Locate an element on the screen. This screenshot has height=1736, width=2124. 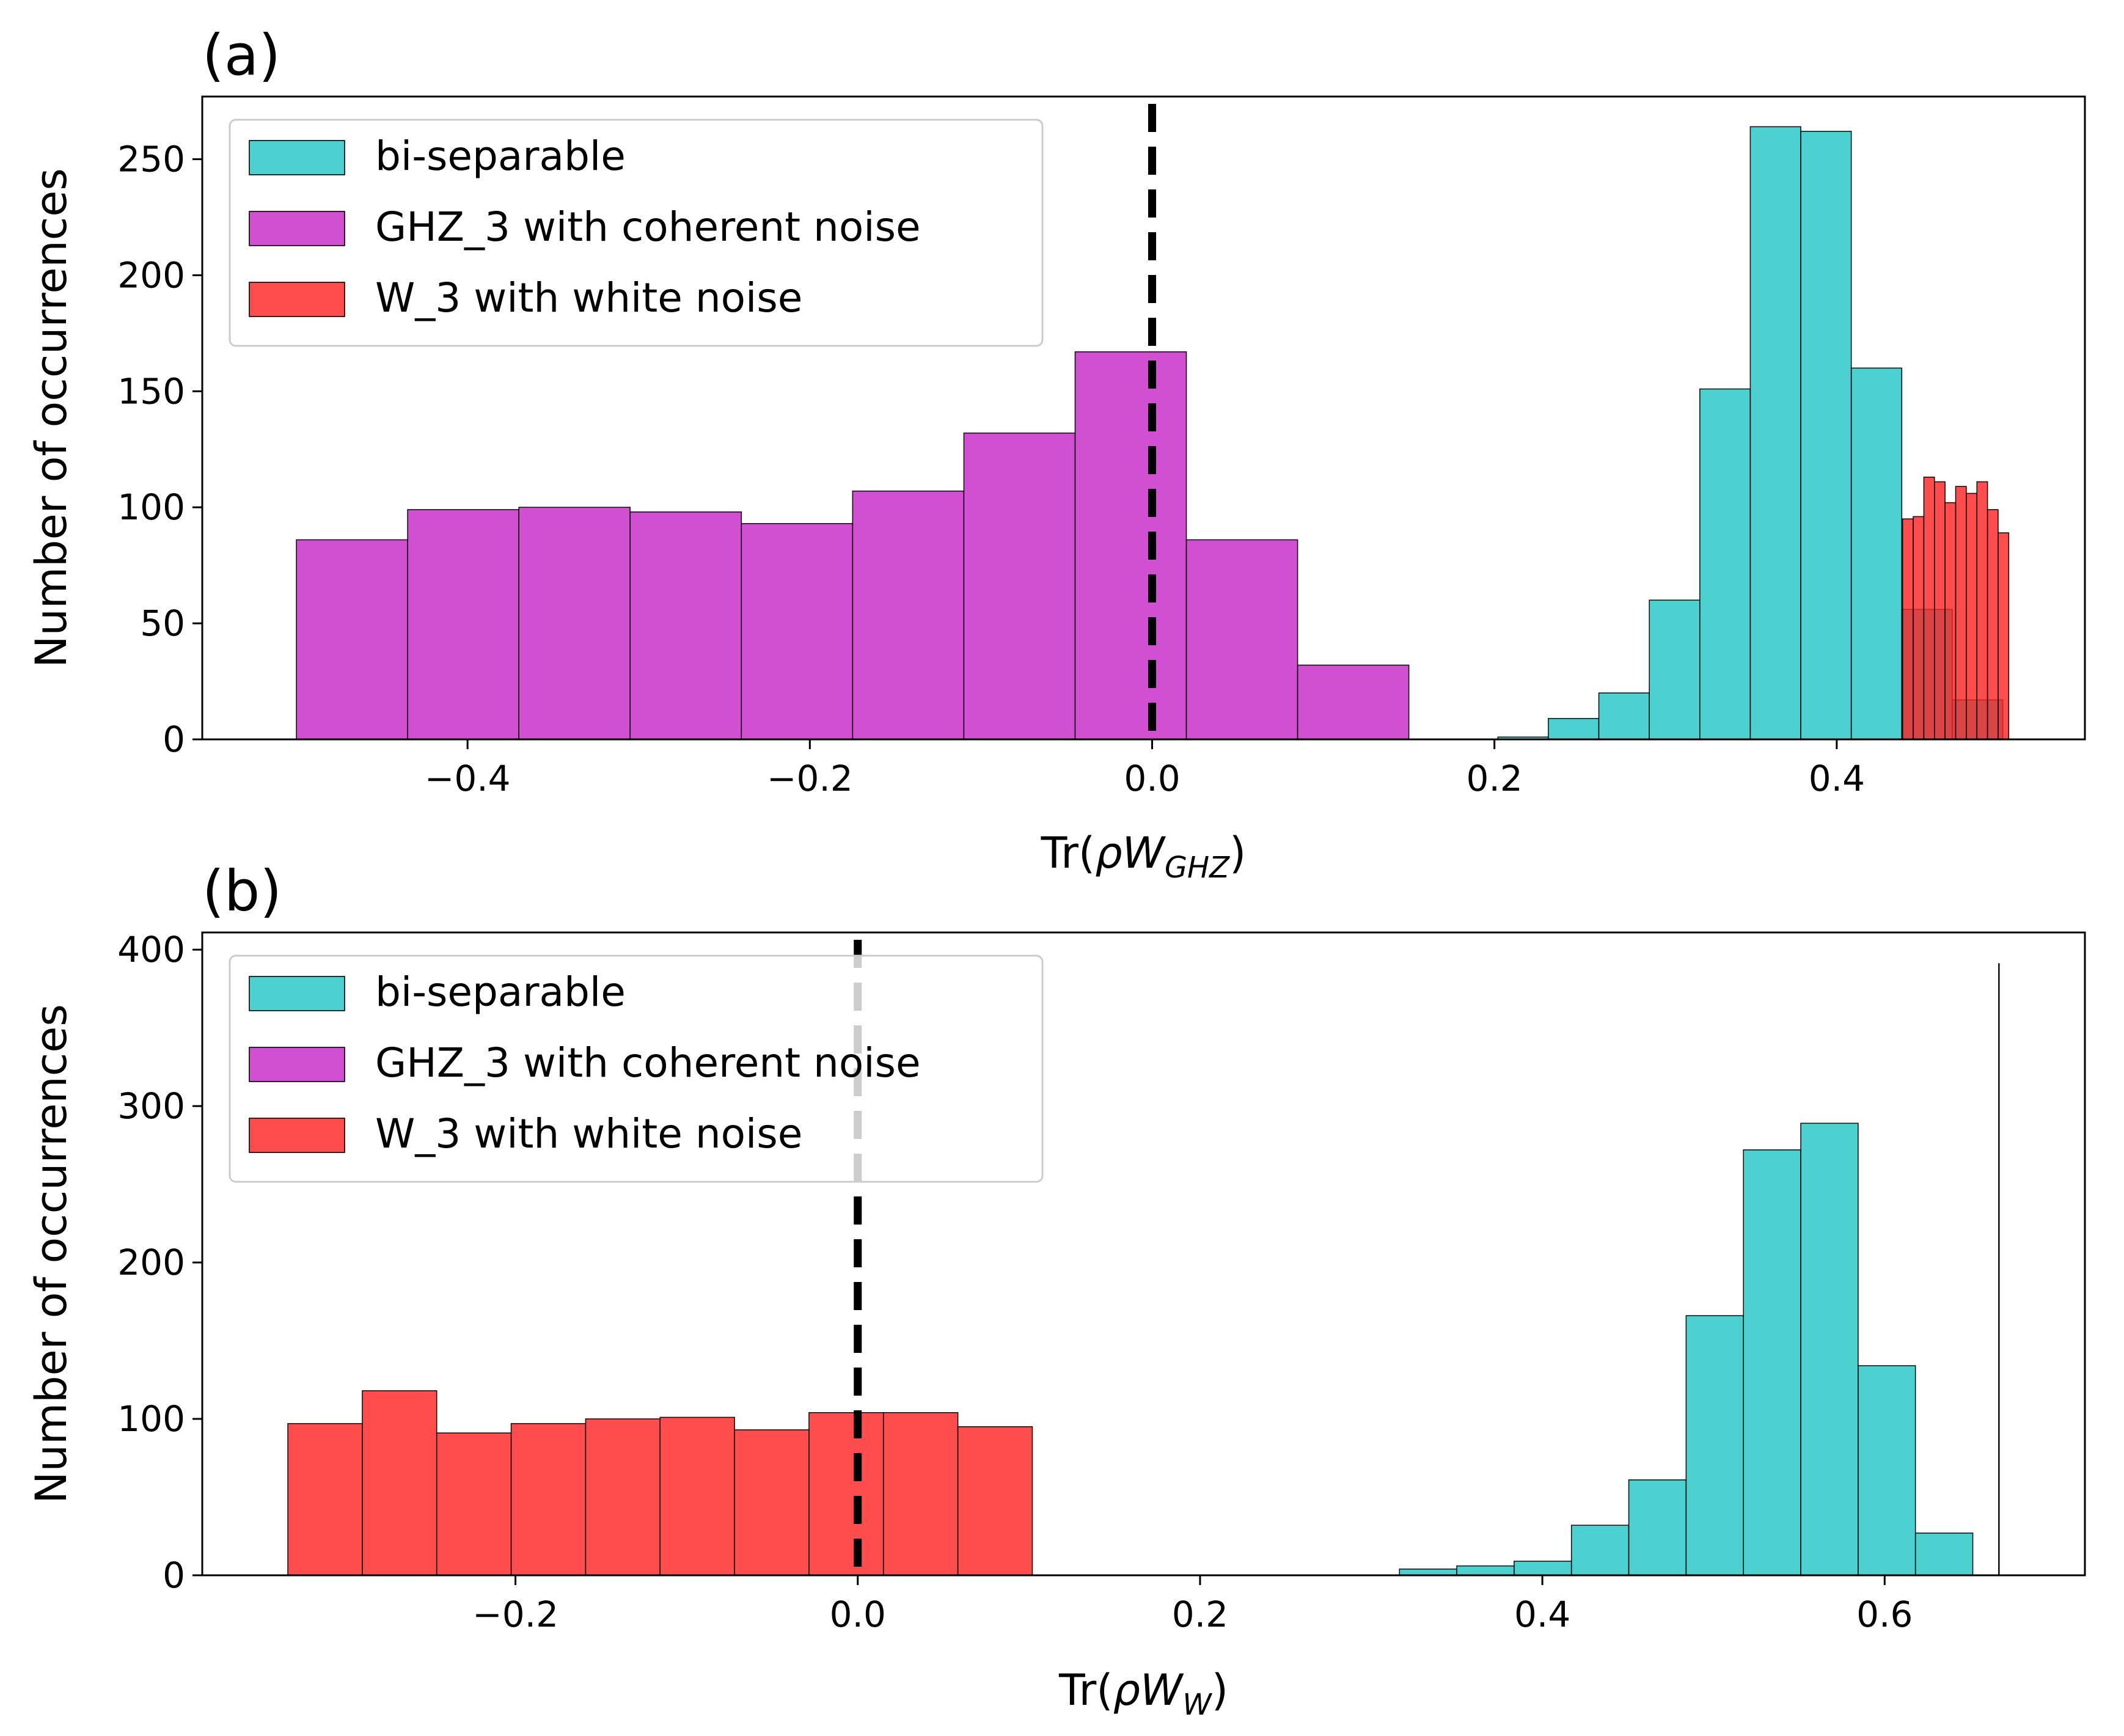
x-tick-label: 0.6 is located at coordinates (1884, 1614).